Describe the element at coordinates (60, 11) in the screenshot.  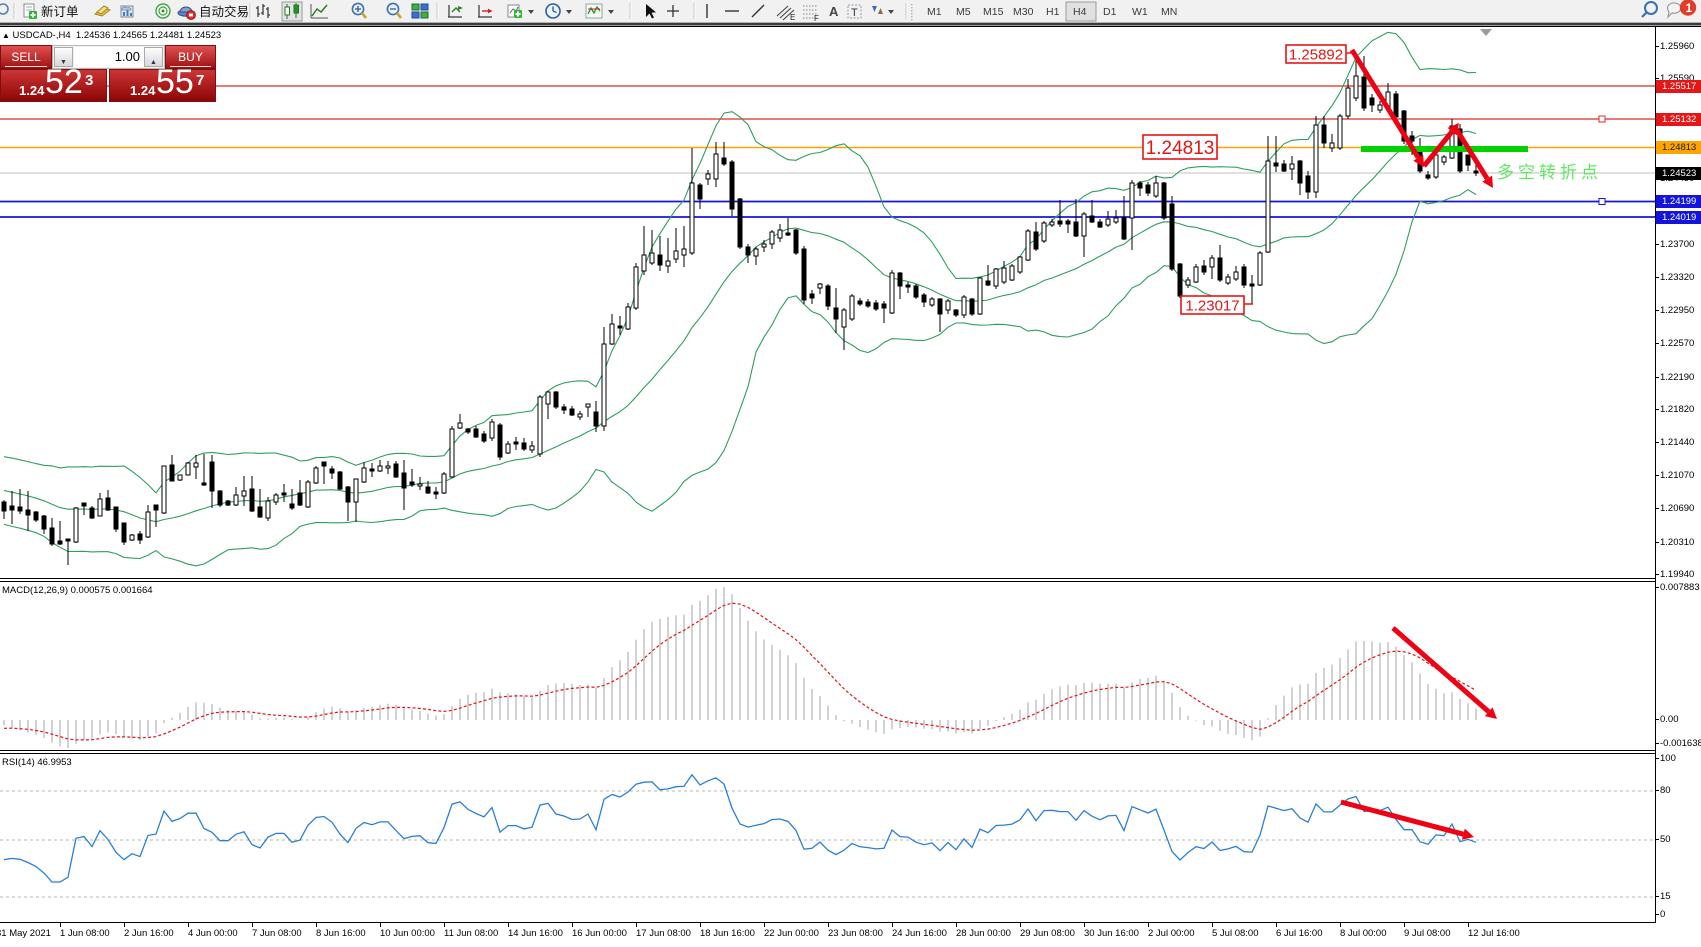
I see `svg-text: 新订单` at that location.